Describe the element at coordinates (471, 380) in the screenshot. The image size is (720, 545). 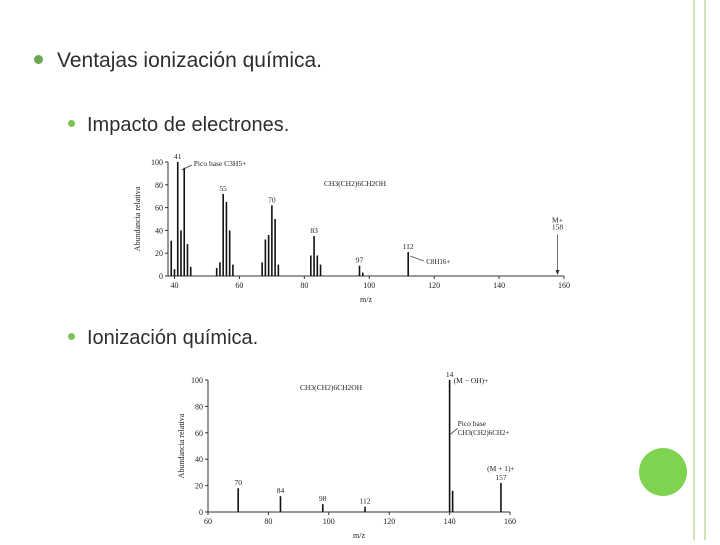
I see `annotation-m-minus-oh: (M − OH)+` at that location.